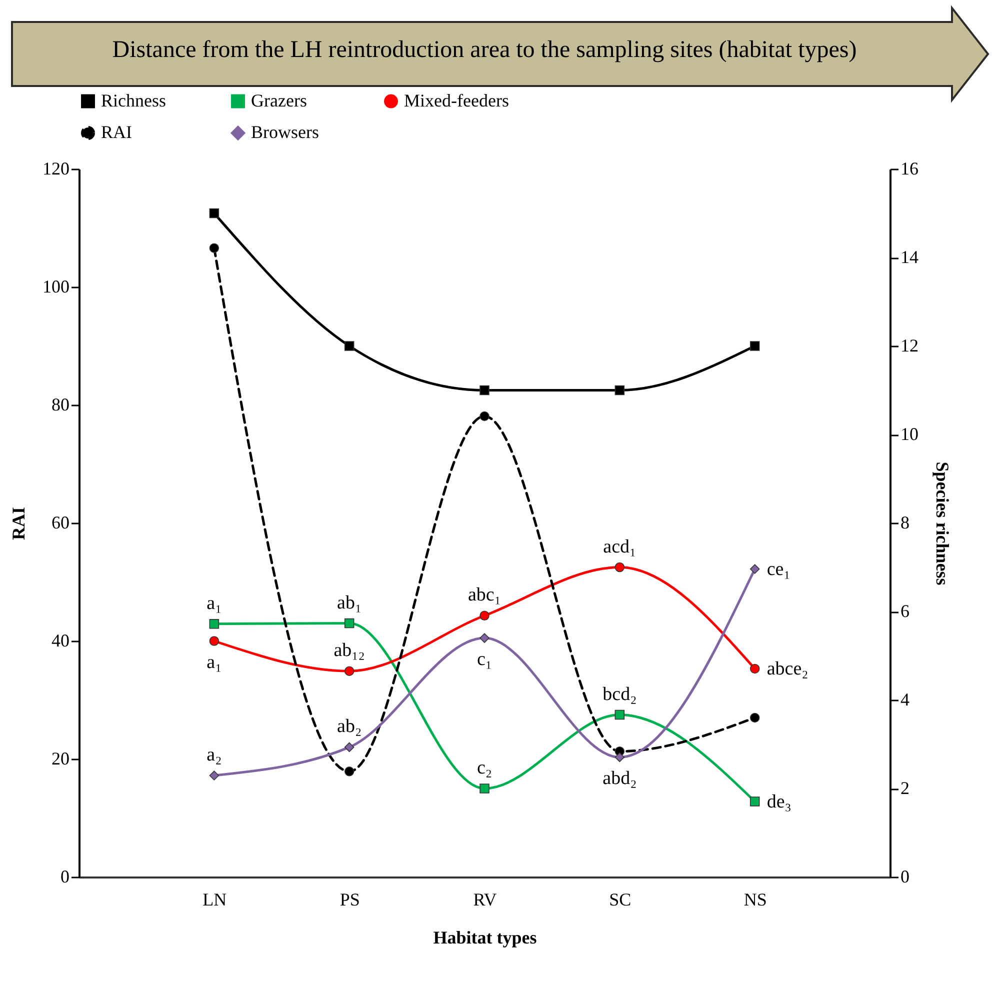 The width and height of the screenshot is (994, 983). Describe the element at coordinates (61, 522) in the screenshot. I see `y-tick-label: 60` at that location.